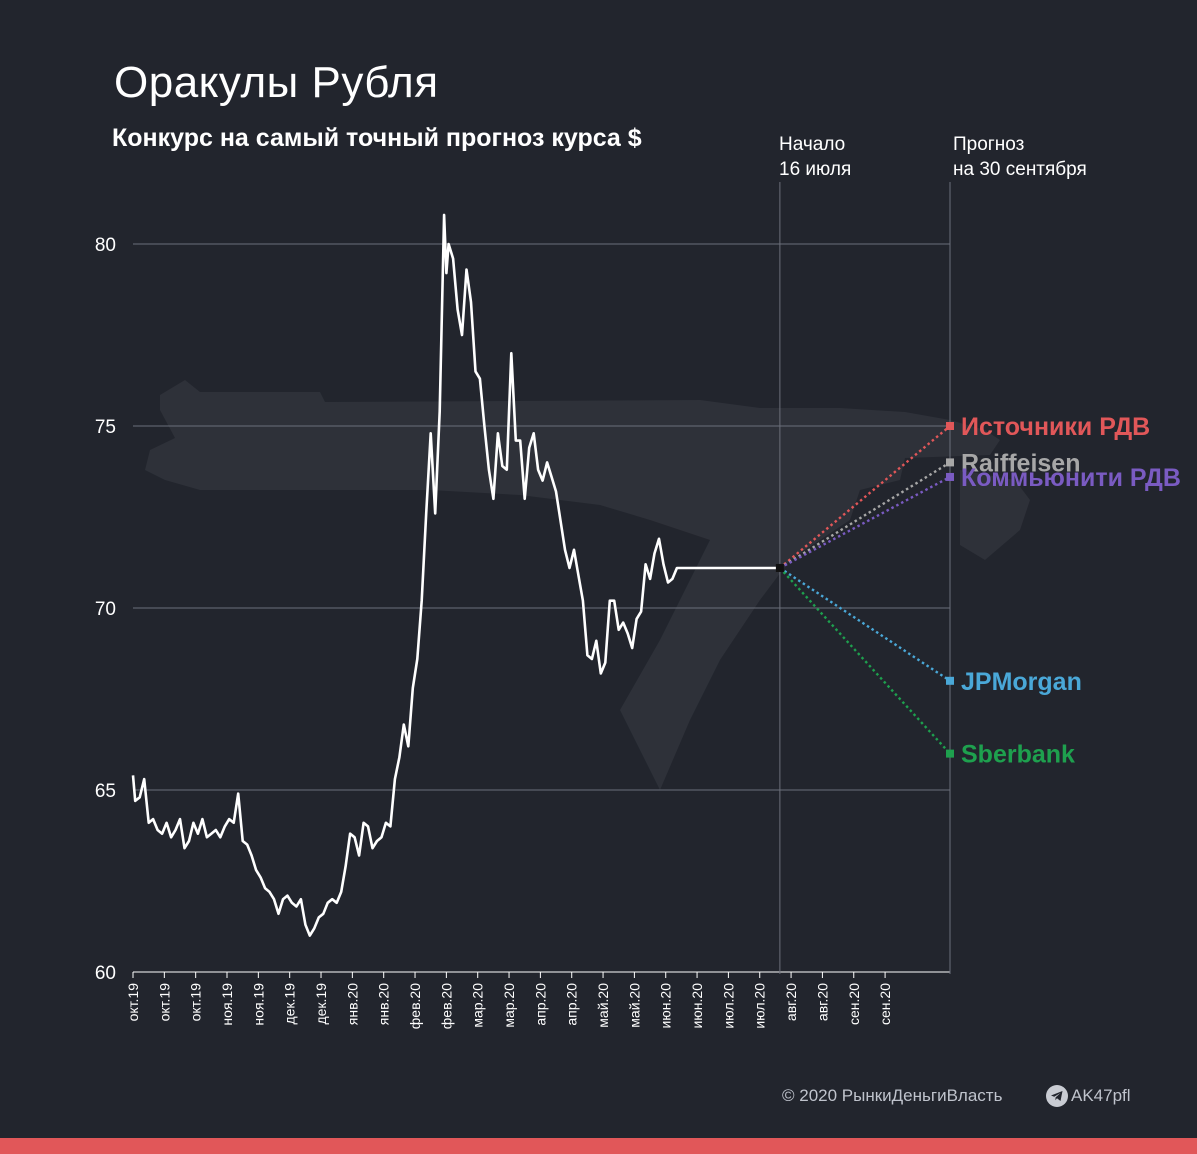  Describe the element at coordinates (728, 1006) in the screenshot. I see `xtick-label-19: июл.20` at that location.